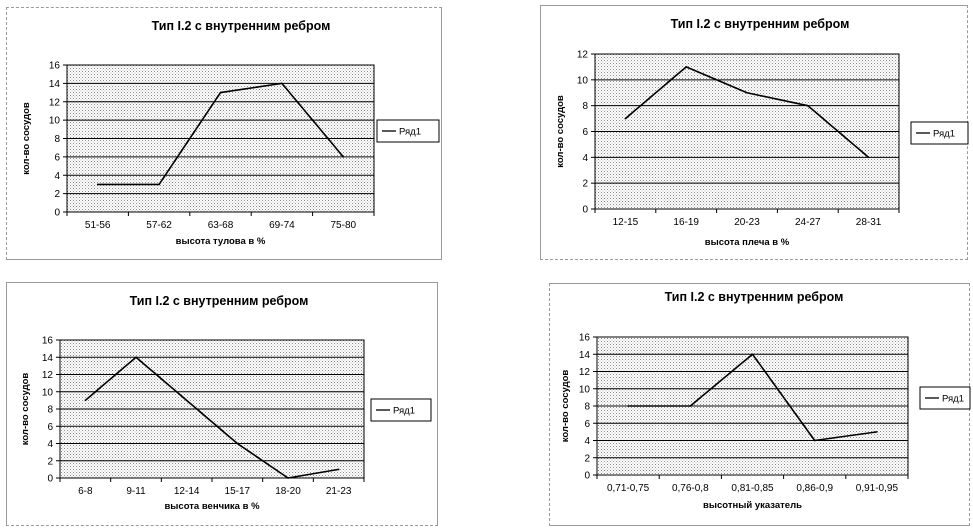  What do you see at coordinates (752, 505) in the screenshot?
I see `x-axis-label: высотный указатель` at bounding box center [752, 505].